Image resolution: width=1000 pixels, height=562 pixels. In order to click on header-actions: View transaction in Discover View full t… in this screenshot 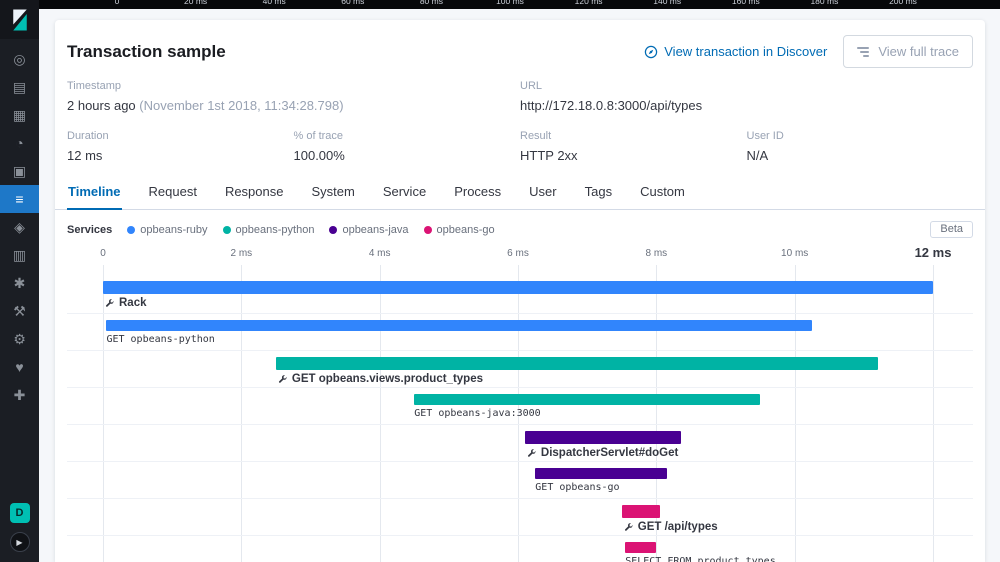, I will do `click(808, 51)`.